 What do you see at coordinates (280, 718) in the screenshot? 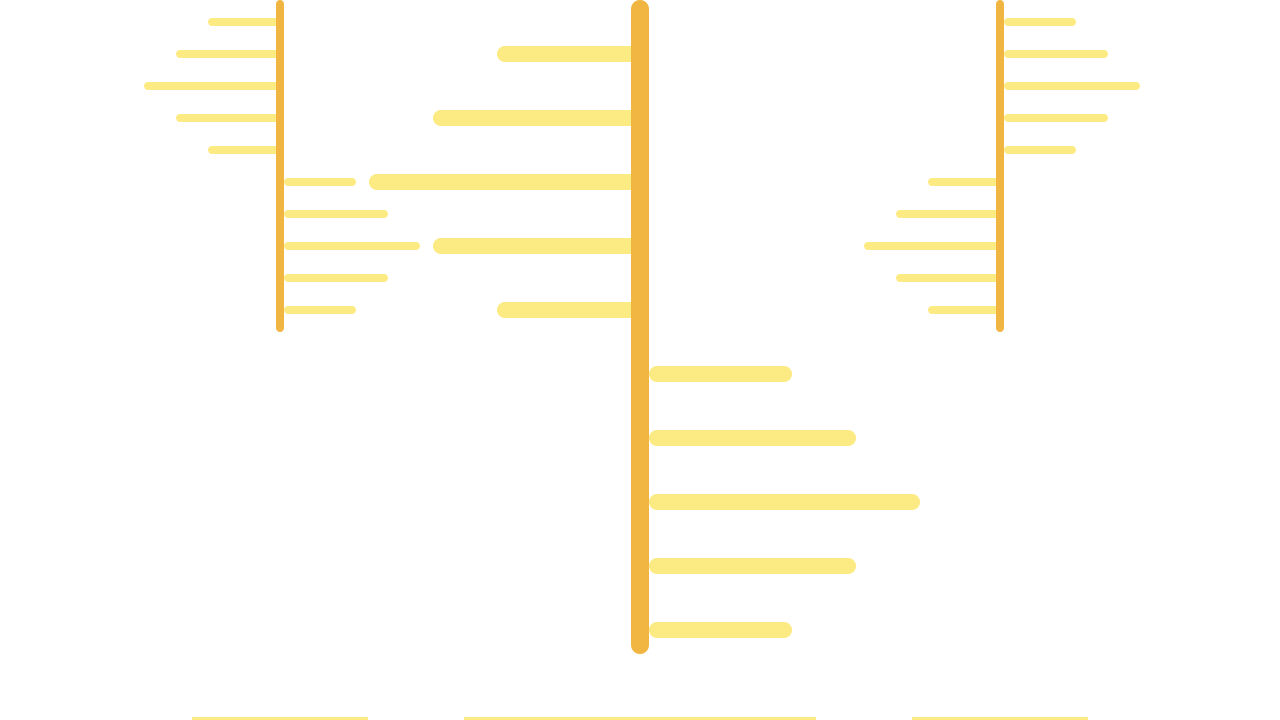
I see `left-figure-baseline` at bounding box center [280, 718].